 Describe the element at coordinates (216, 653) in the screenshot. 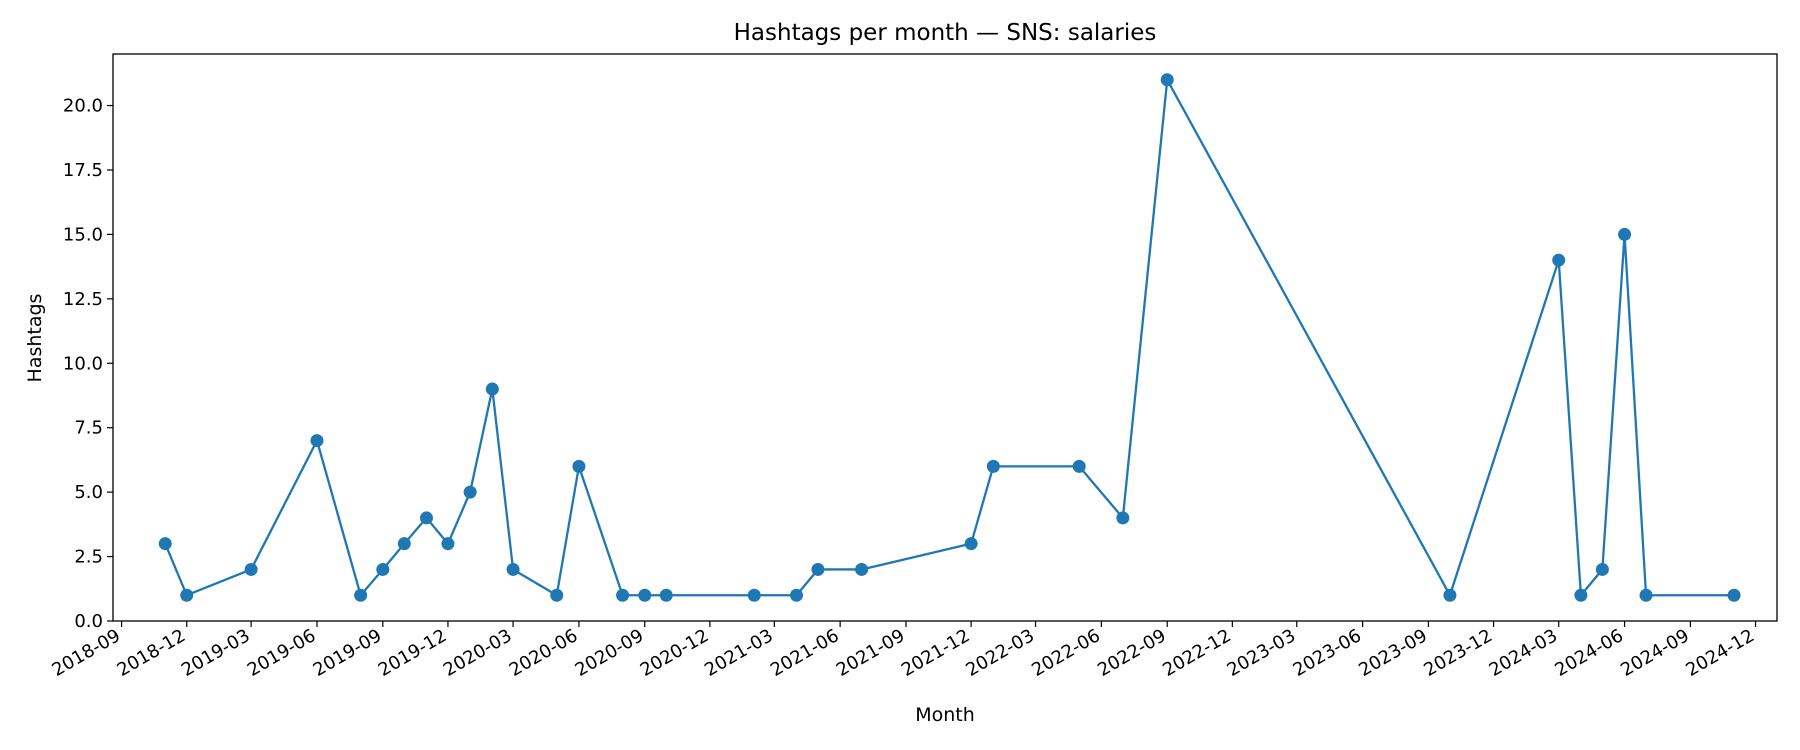

I see `x-tick-label: 2019-03` at that location.